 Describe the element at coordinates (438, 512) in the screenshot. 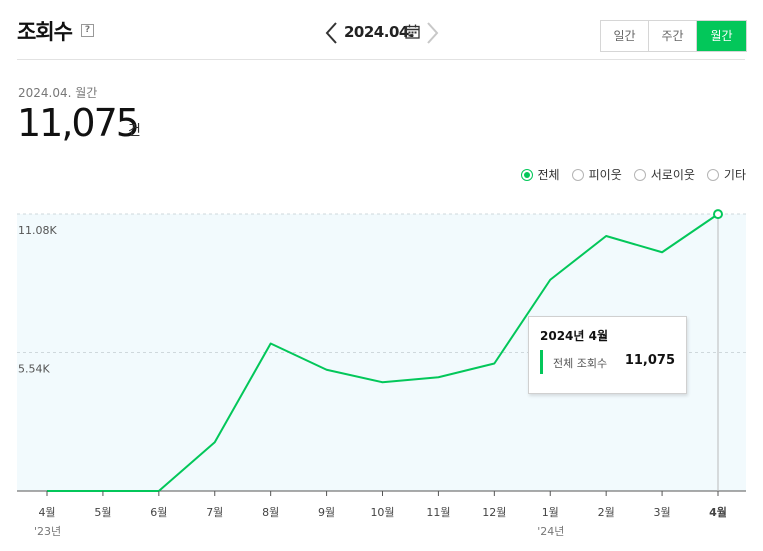

I see `x-tick-label: 11월` at that location.